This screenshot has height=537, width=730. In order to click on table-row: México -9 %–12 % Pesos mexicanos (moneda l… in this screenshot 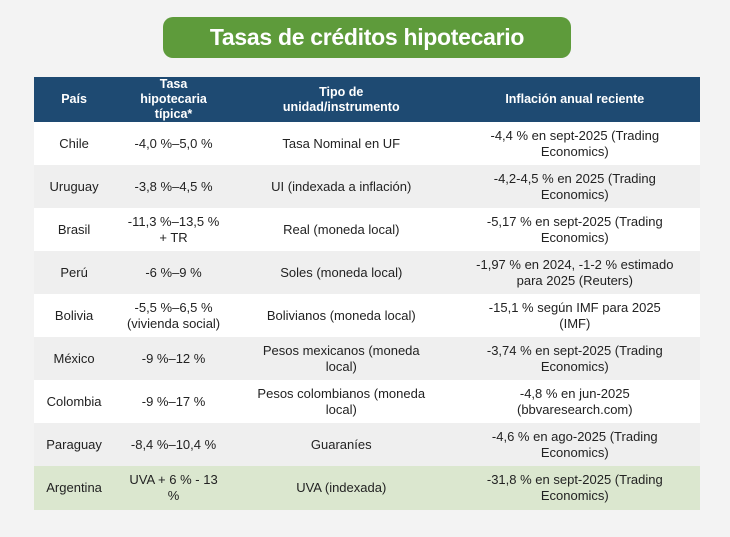, I will do `click(367, 358)`.